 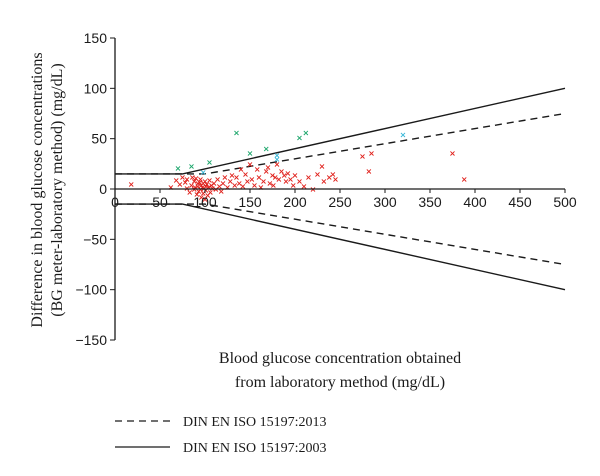 What do you see at coordinates (340, 247) in the screenshot?
I see `limit-line-lower-2003` at bounding box center [340, 247].